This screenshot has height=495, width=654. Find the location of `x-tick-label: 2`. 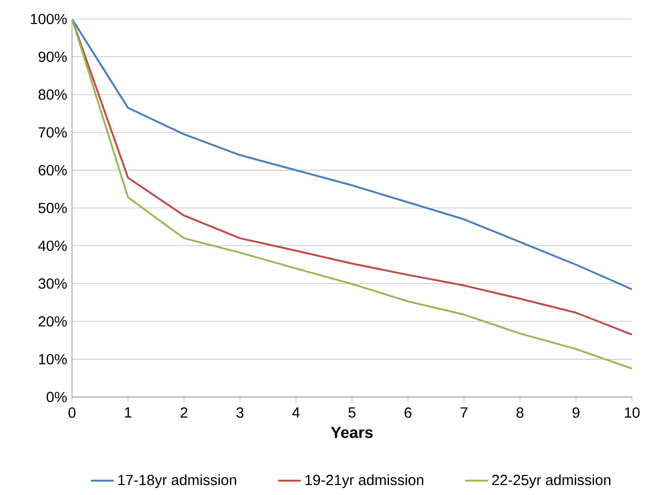

x-tick-label: 2 is located at coordinates (184, 412).